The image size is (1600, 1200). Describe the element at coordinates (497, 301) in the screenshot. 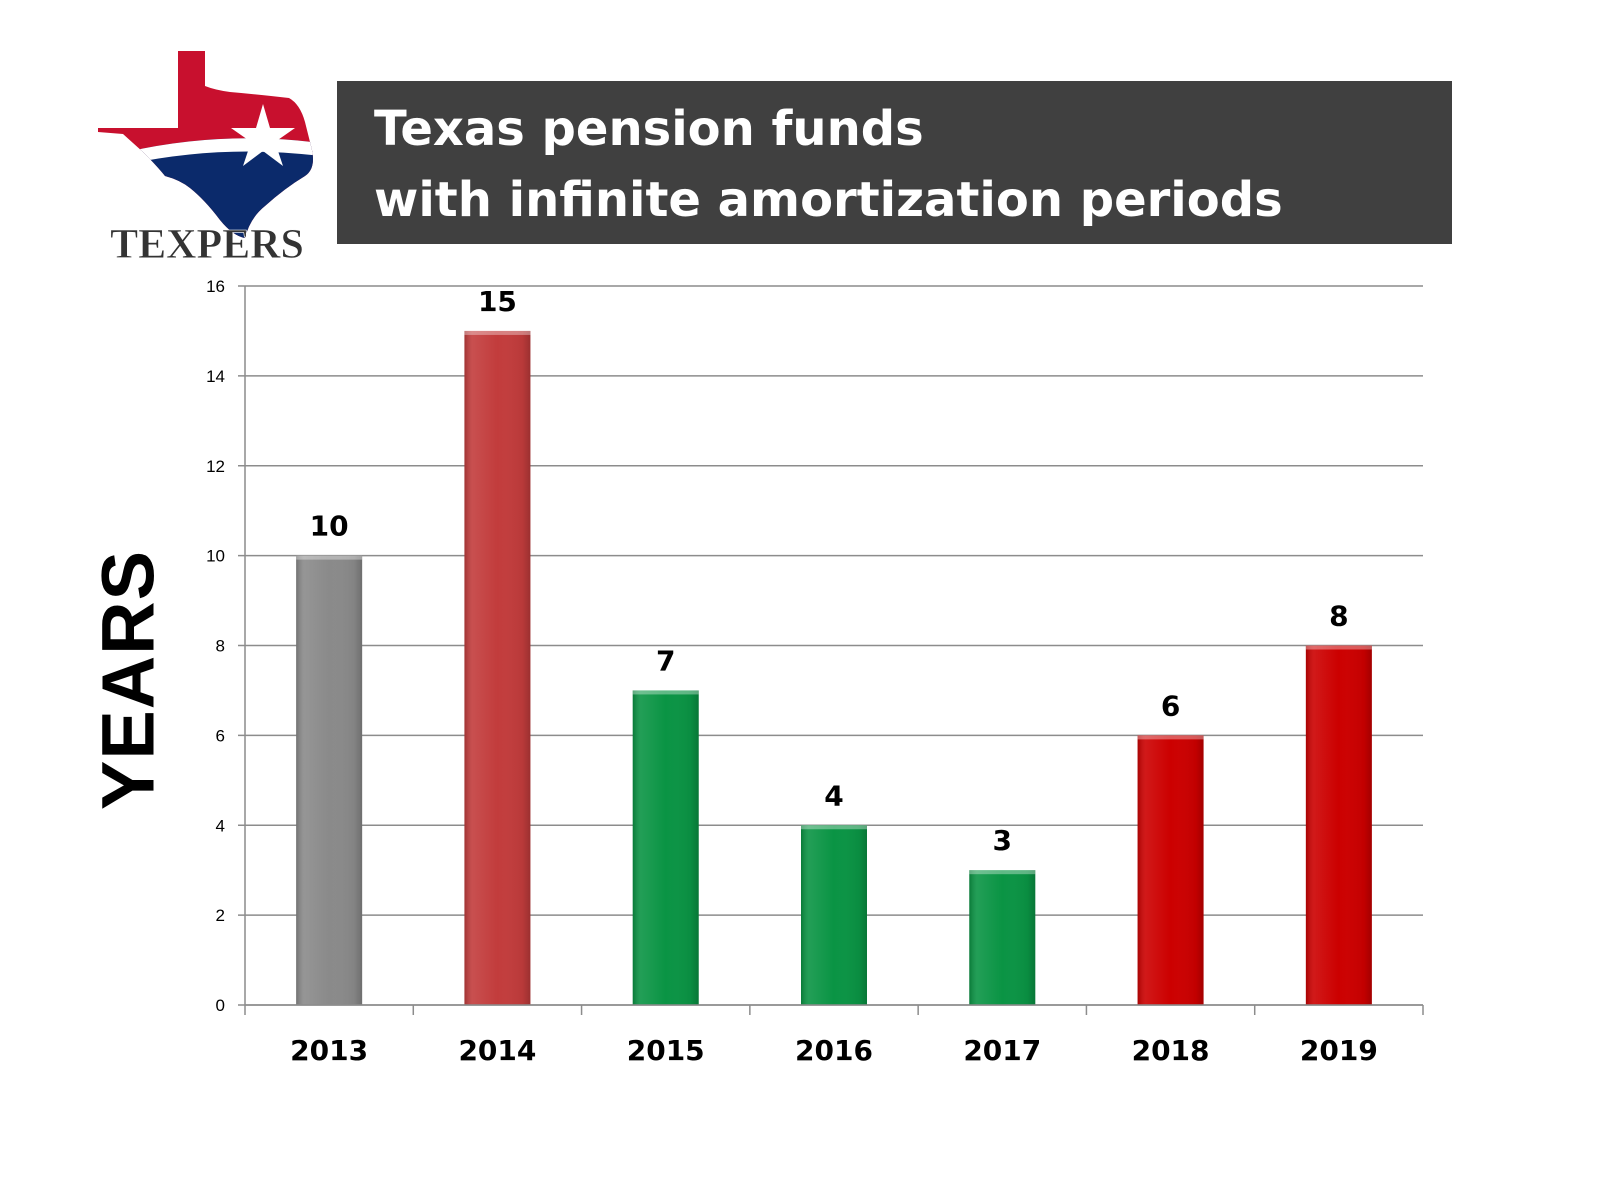

I see `data-label-2014: 15` at that location.